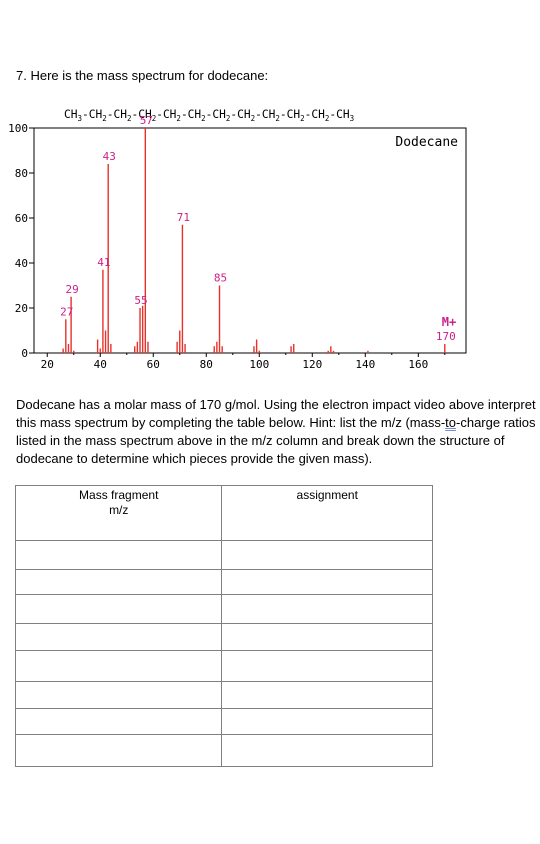  Describe the element at coordinates (220, 278) in the screenshot. I see `peak-label-85: 85` at that location.